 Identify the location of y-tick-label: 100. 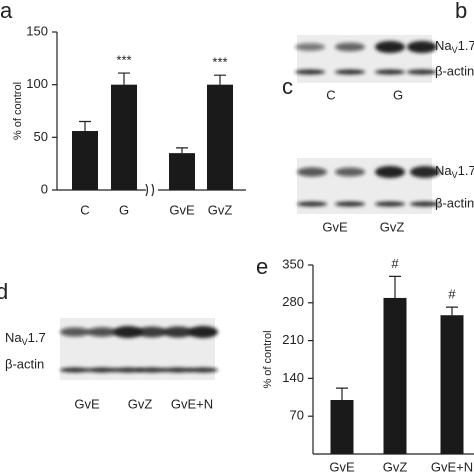
(37, 83).